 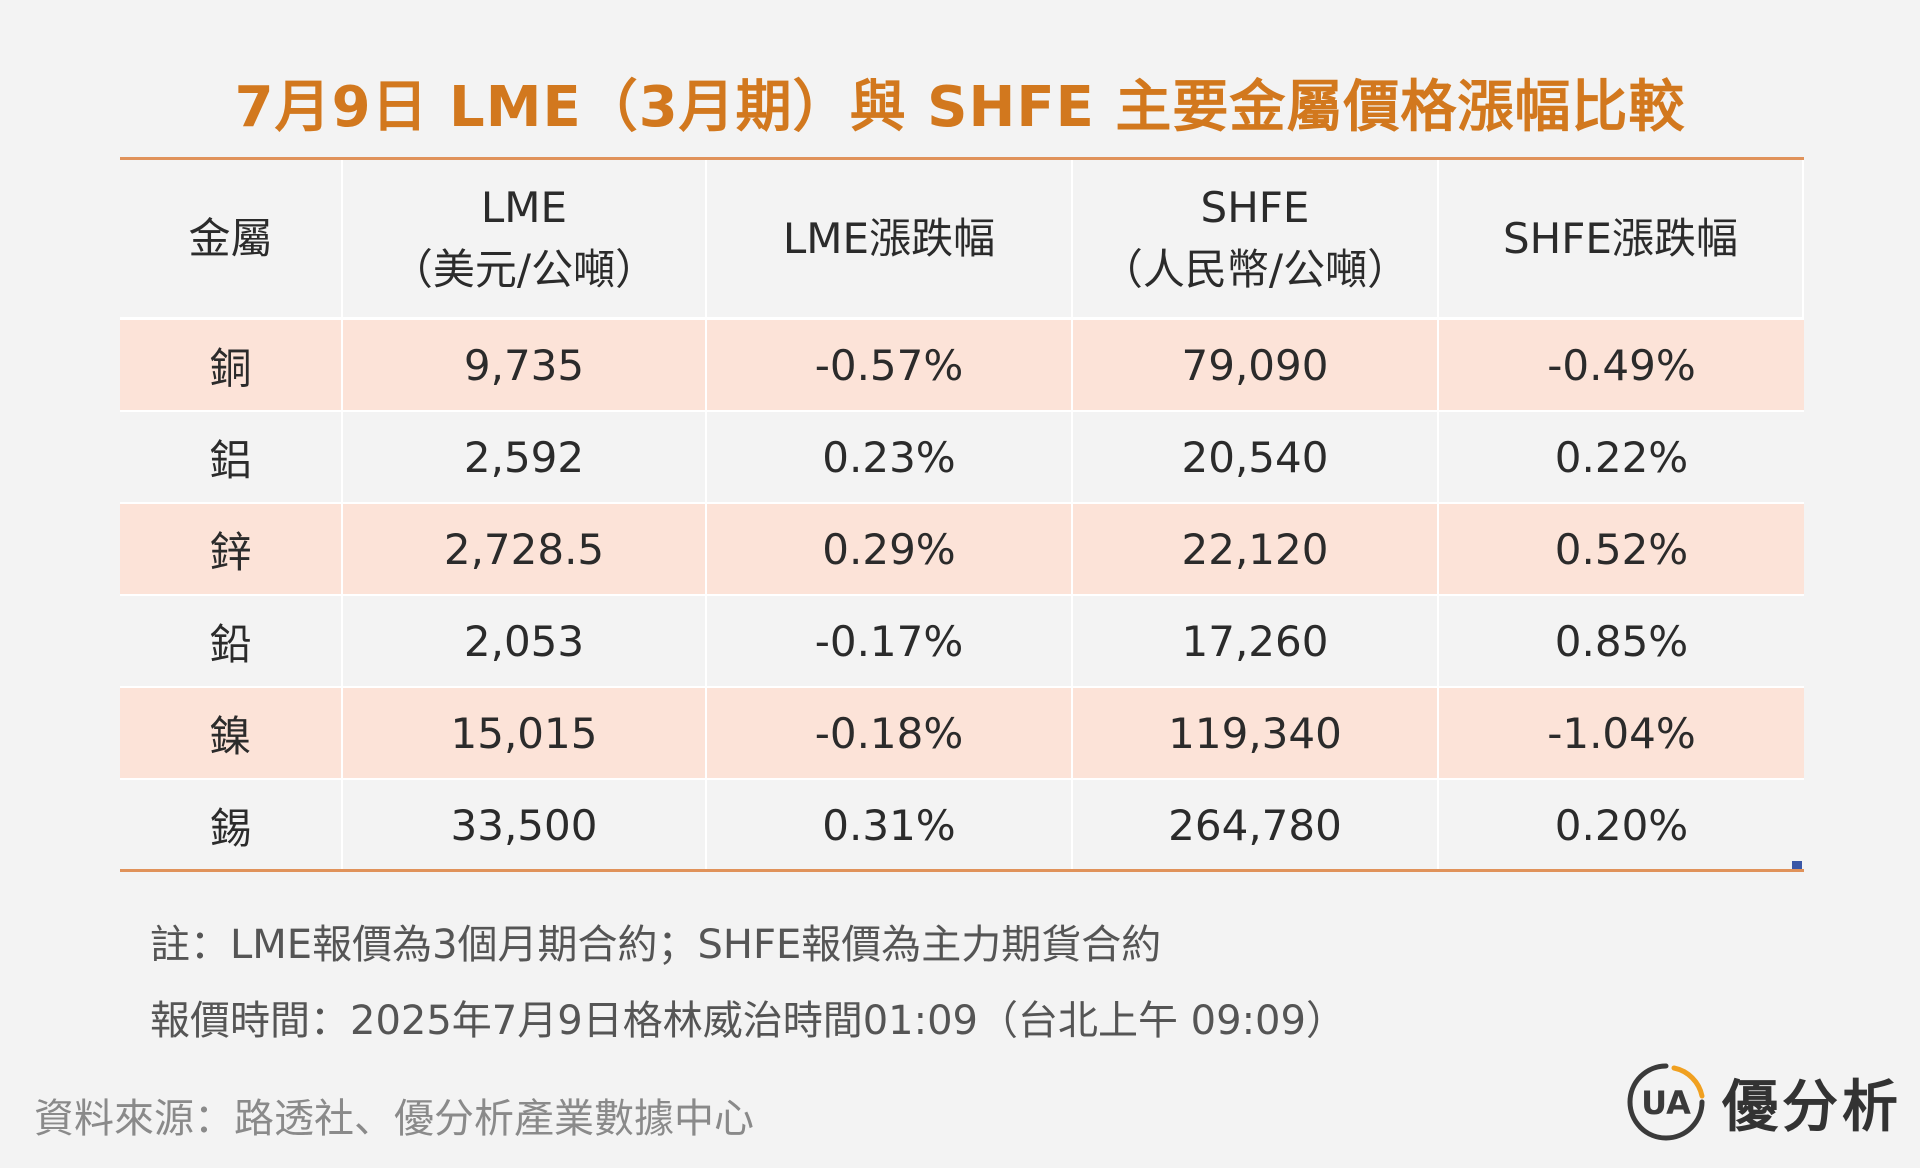 I want to click on header-shfe-unit: （人民幣/公噸）, so click(x=1255, y=269).